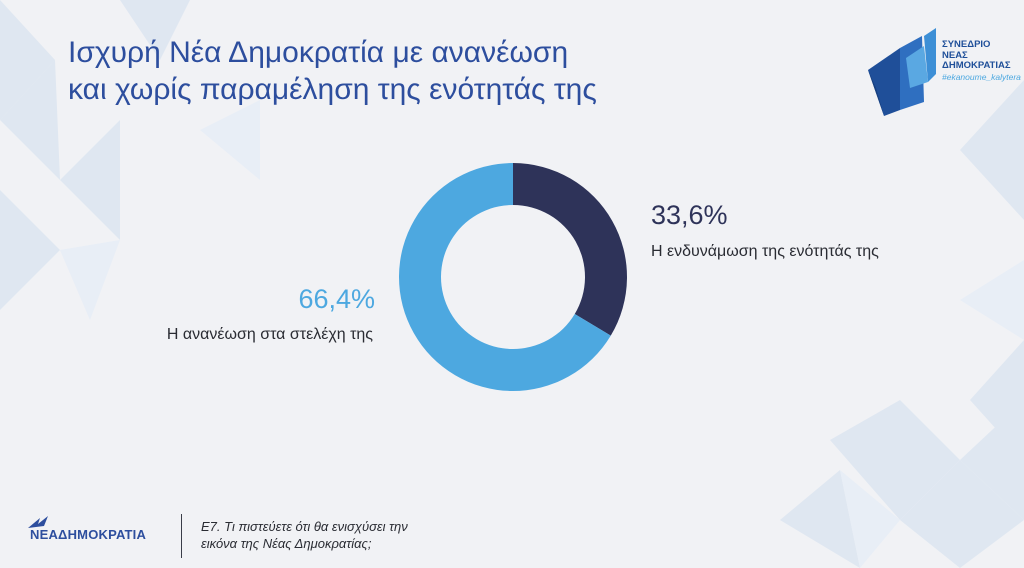 Image resolution: width=1024 pixels, height=568 pixels. Describe the element at coordinates (332, 89) in the screenshot. I see `title-line-2: και χωρίς παραμέληση της ενότητάς της` at that location.